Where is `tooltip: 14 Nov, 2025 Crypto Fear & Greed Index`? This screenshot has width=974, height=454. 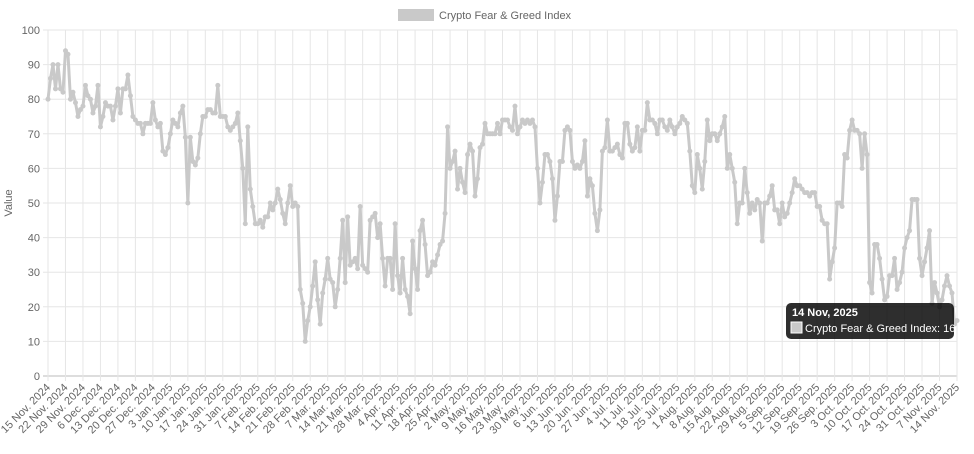
tooltip: 14 Nov, 2025 Crypto Fear & Greed Index is located at coordinates (870, 321).